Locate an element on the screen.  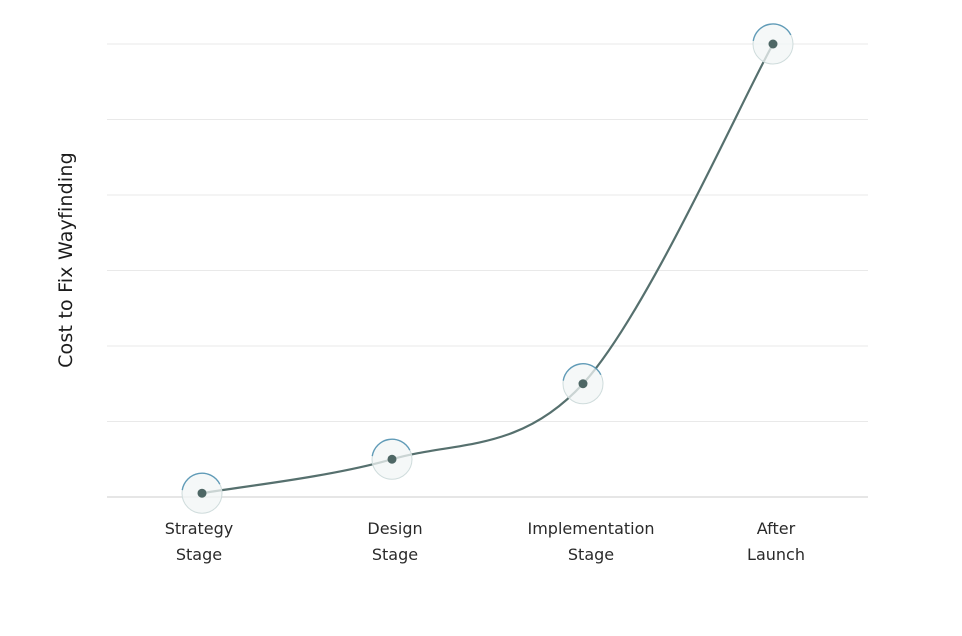
x-tick-label: Design Stage is located at coordinates (394, 542).